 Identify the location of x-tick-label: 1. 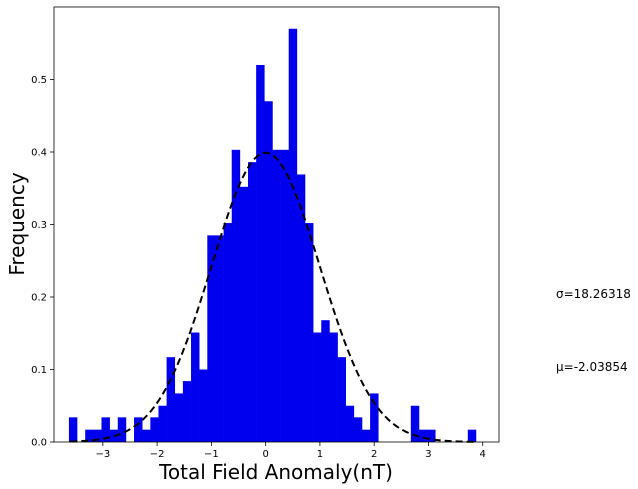
(320, 454).